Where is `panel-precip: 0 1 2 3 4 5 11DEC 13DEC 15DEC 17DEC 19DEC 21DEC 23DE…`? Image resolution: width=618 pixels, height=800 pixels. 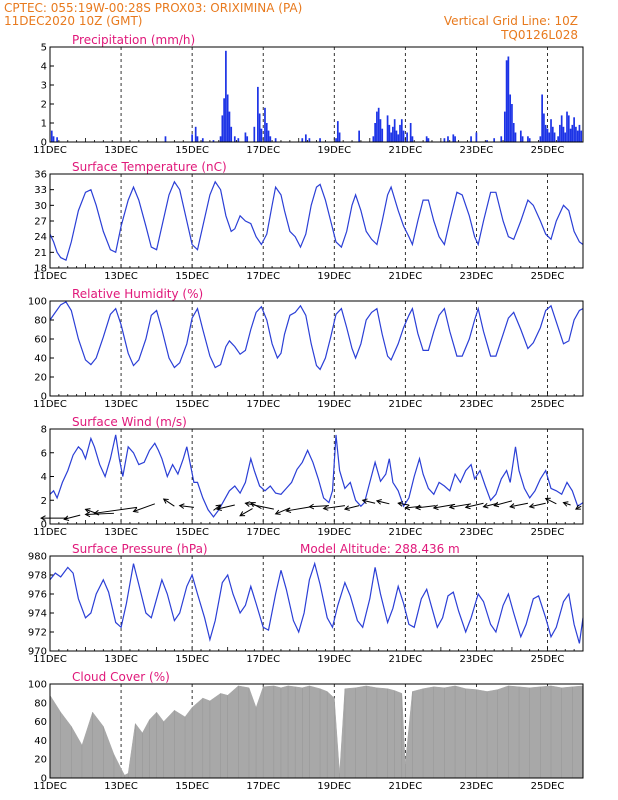 panel-precip: 0 1 2 3 4 5 11DEC 13DEC 15DEC 17DEC 19DEC 21DEC 23DE… is located at coordinates (308, 94).